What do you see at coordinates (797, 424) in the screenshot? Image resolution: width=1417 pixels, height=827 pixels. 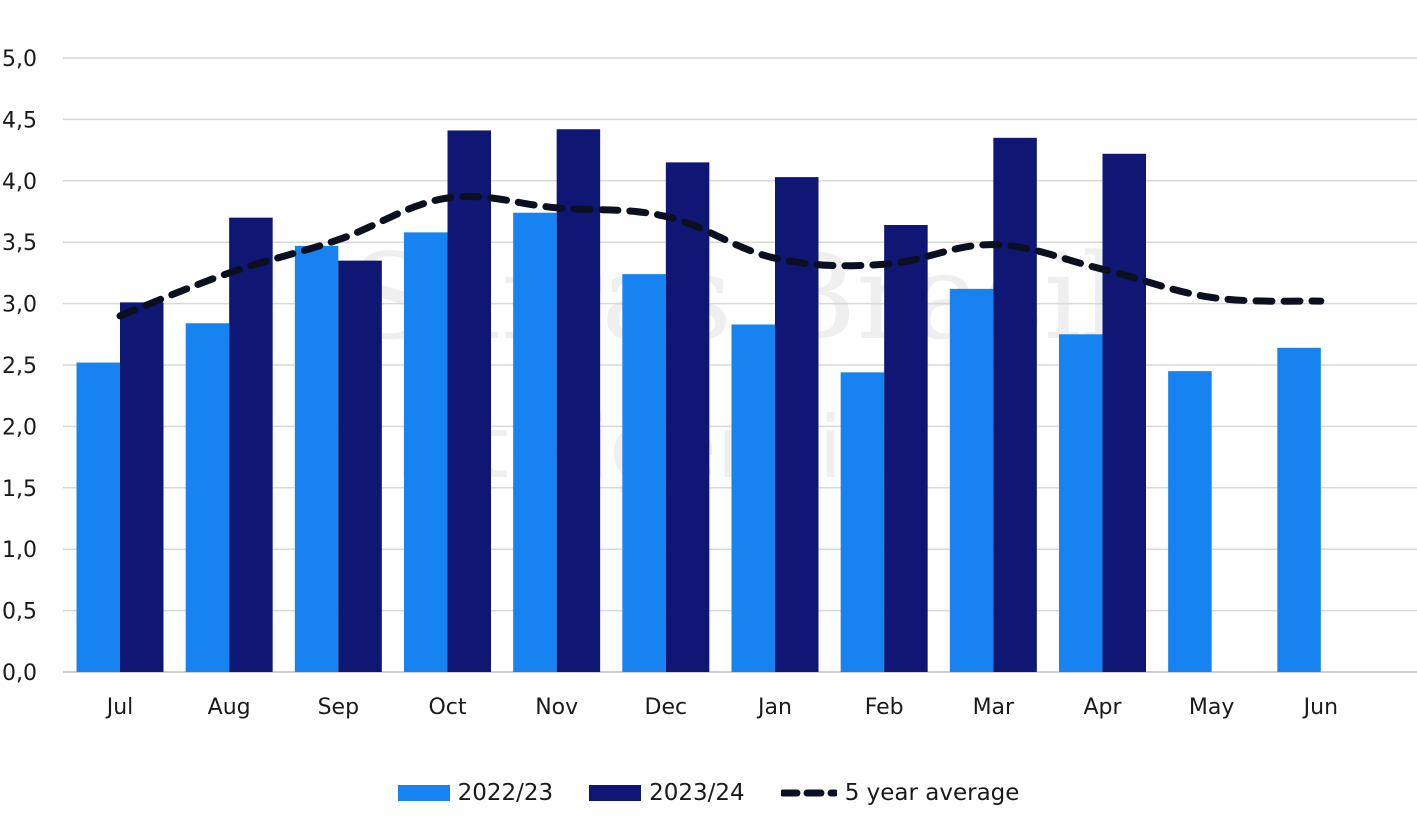 I see `bar-2023-24-jan` at bounding box center [797, 424].